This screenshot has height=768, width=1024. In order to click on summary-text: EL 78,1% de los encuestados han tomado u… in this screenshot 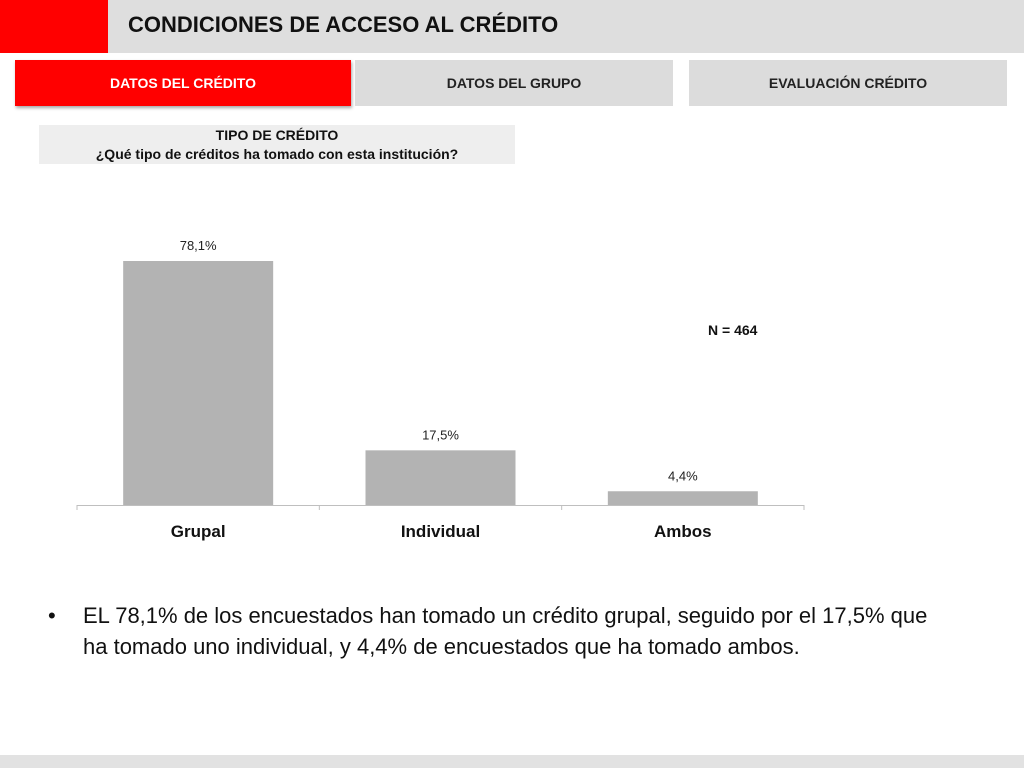, I will do `click(505, 631)`.